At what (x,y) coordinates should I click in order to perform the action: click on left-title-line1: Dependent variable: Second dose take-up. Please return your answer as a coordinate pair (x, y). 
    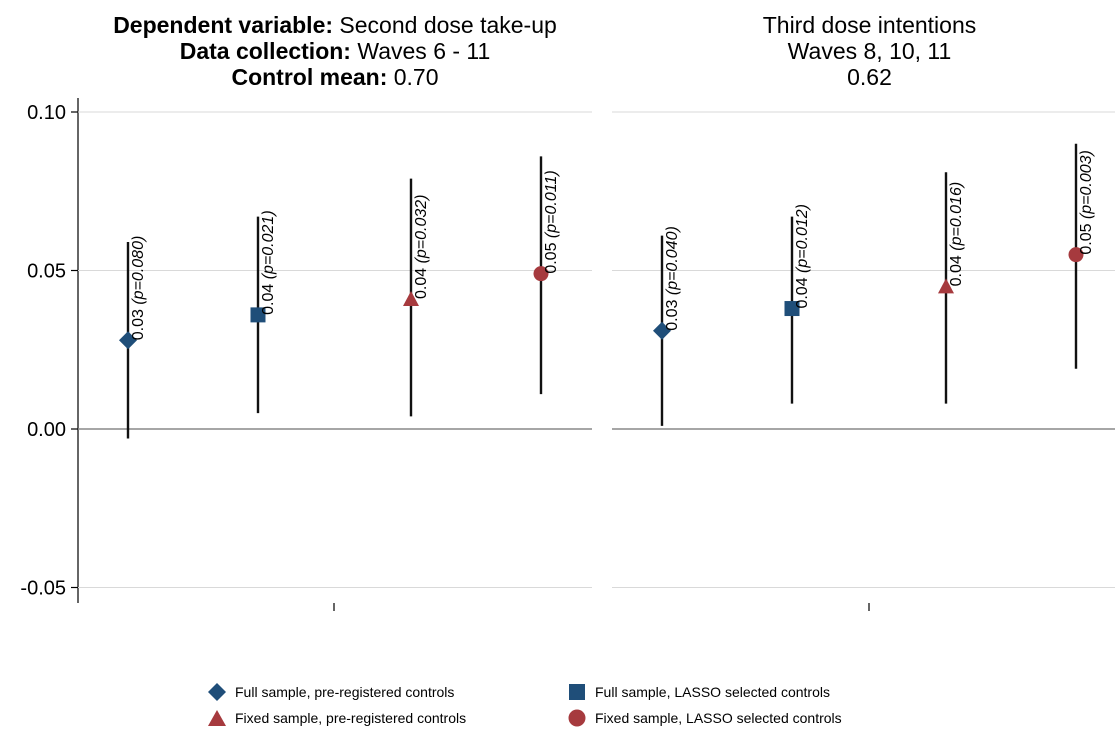
    Looking at the image, I should click on (335, 25).